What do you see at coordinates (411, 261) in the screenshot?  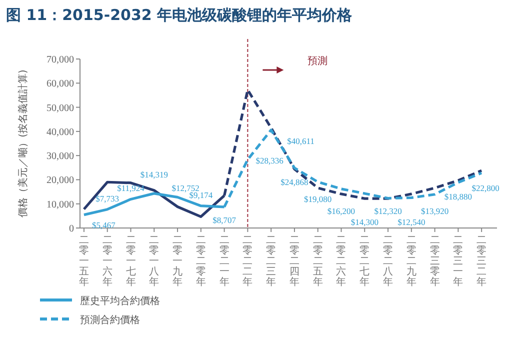 I see `x-tick-label: 二零二九年` at bounding box center [411, 261].